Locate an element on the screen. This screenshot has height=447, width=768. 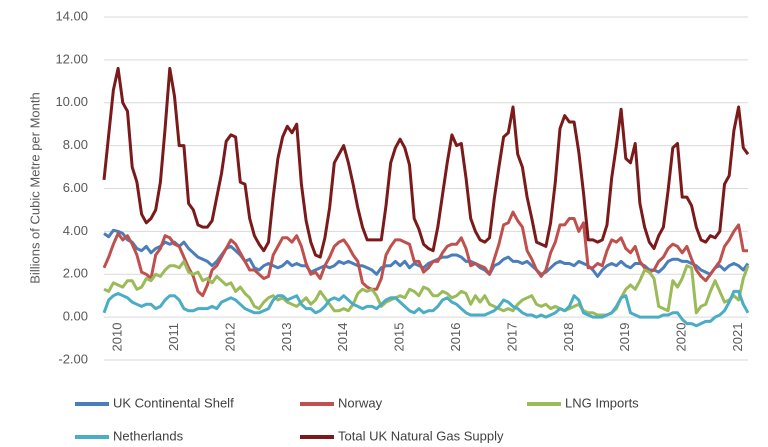
legend-label: LNG Imports is located at coordinates (602, 402).